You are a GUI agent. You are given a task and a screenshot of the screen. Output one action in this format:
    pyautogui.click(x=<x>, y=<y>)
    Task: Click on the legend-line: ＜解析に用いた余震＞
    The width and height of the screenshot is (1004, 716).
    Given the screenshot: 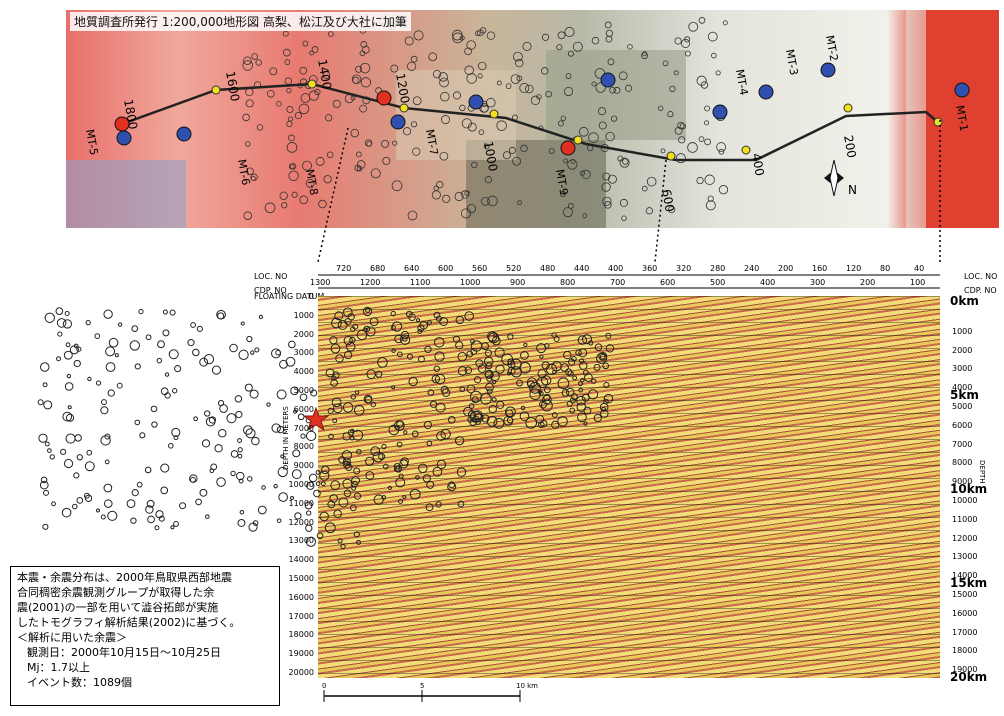 What is the action you would take?
    pyautogui.click(x=72, y=637)
    